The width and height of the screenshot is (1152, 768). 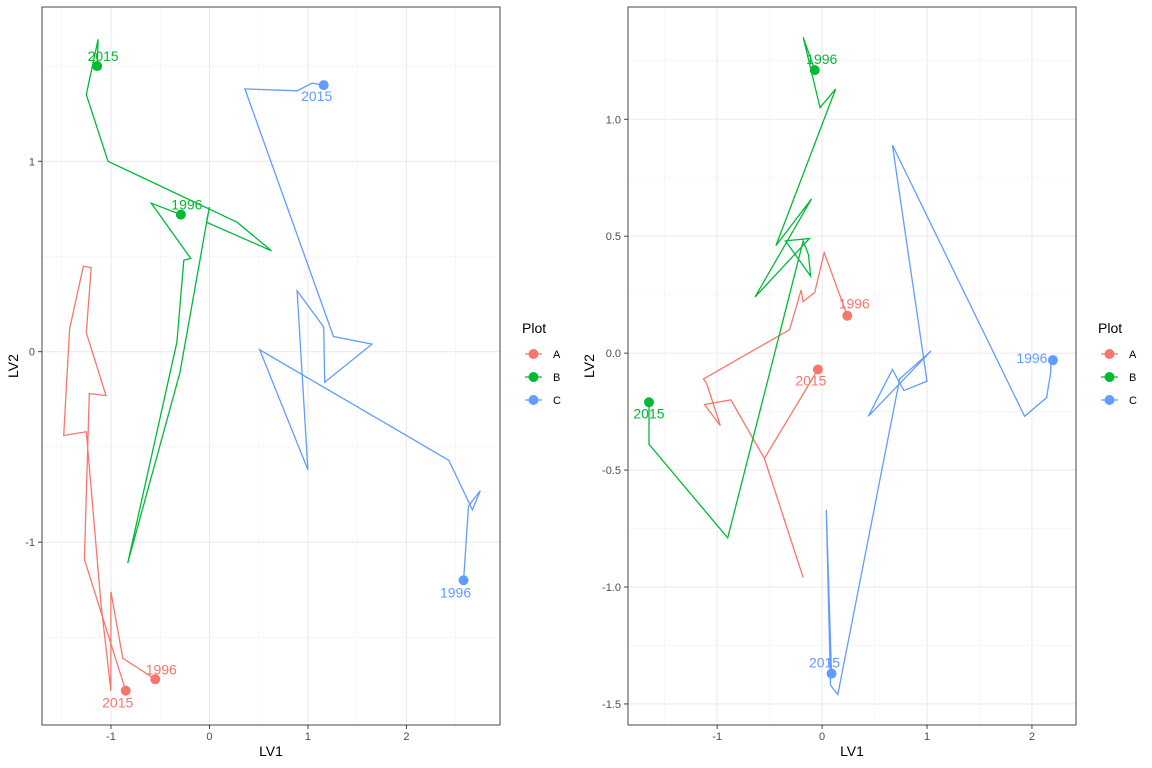 I want to click on y-tick-label: -1.0, so click(x=611, y=588).